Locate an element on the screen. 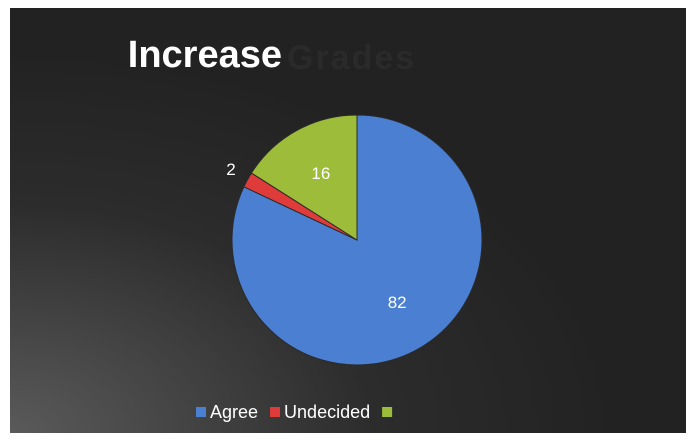  data-label: 2 is located at coordinates (230, 169).